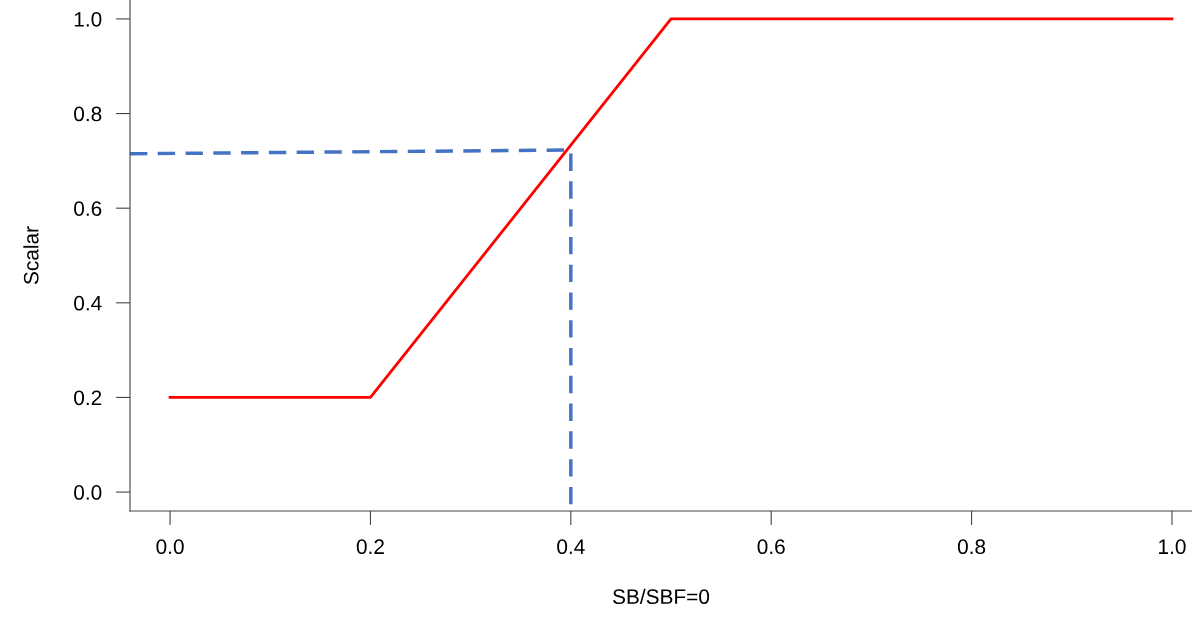 This screenshot has height=630, width=1192. I want to click on x-tick-label: 0.0, so click(170, 547).